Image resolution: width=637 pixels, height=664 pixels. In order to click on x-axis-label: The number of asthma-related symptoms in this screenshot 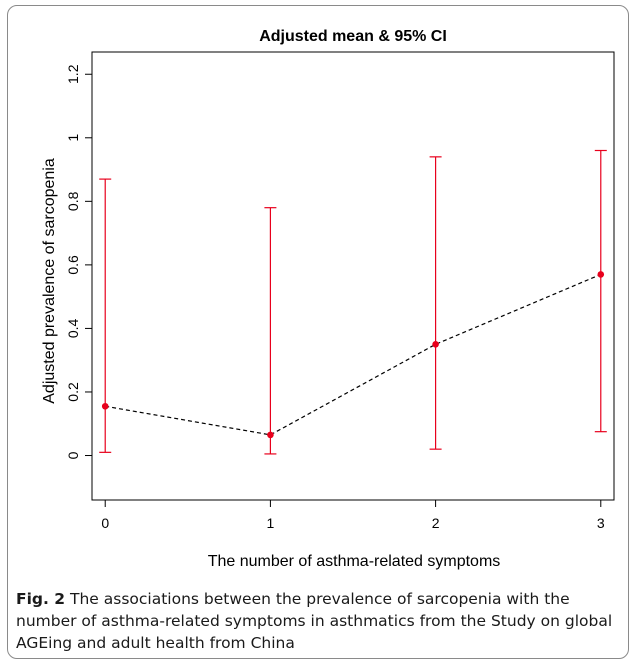, I will do `click(354, 561)`.